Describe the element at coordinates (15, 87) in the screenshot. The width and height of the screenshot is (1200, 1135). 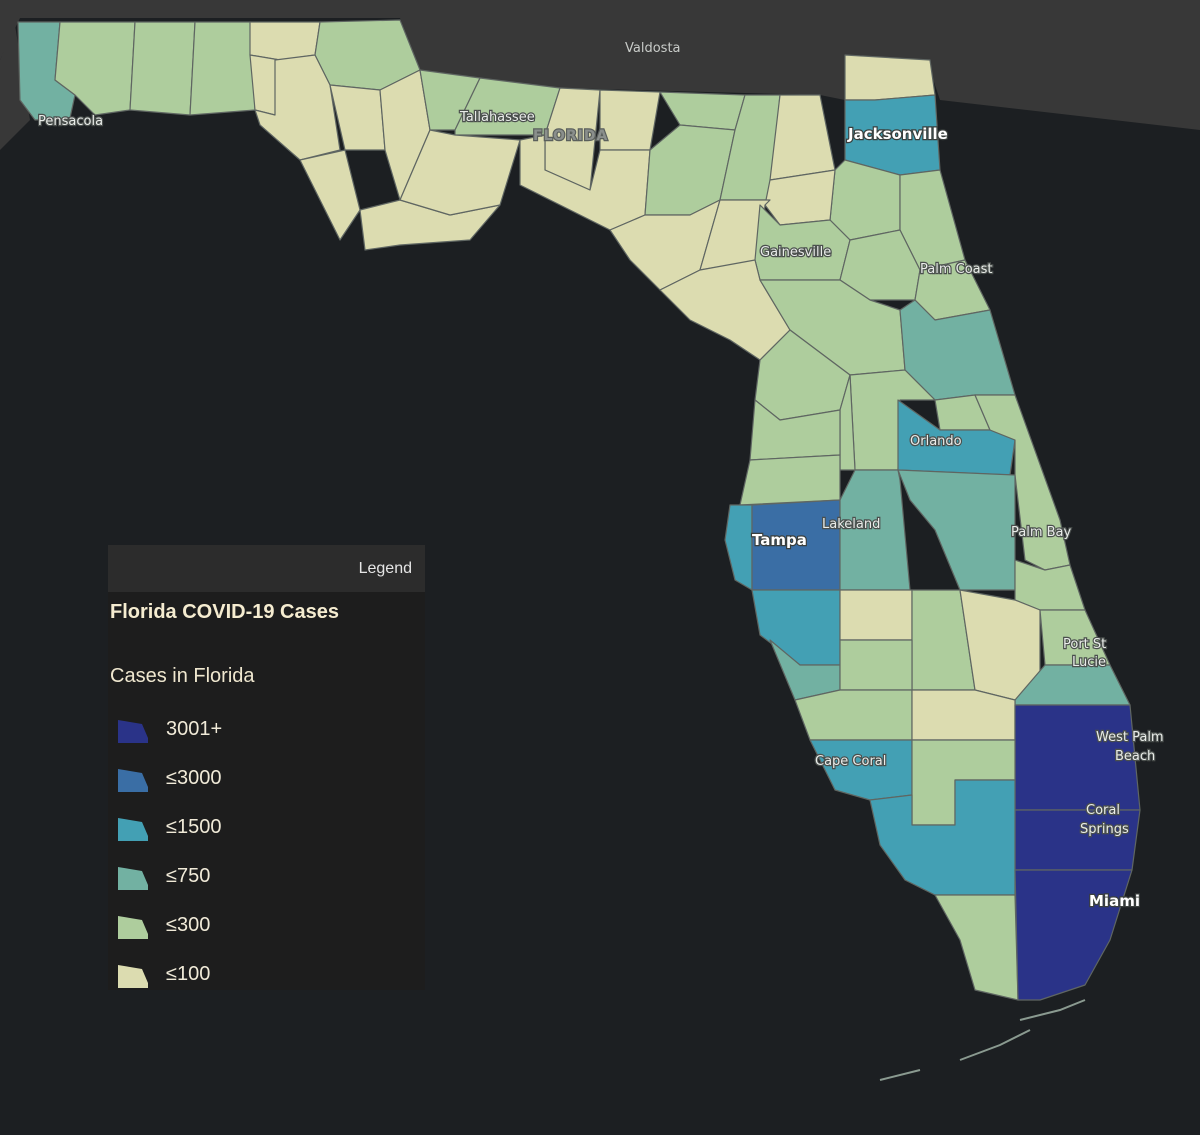
I see `neighbor-land-west` at that location.